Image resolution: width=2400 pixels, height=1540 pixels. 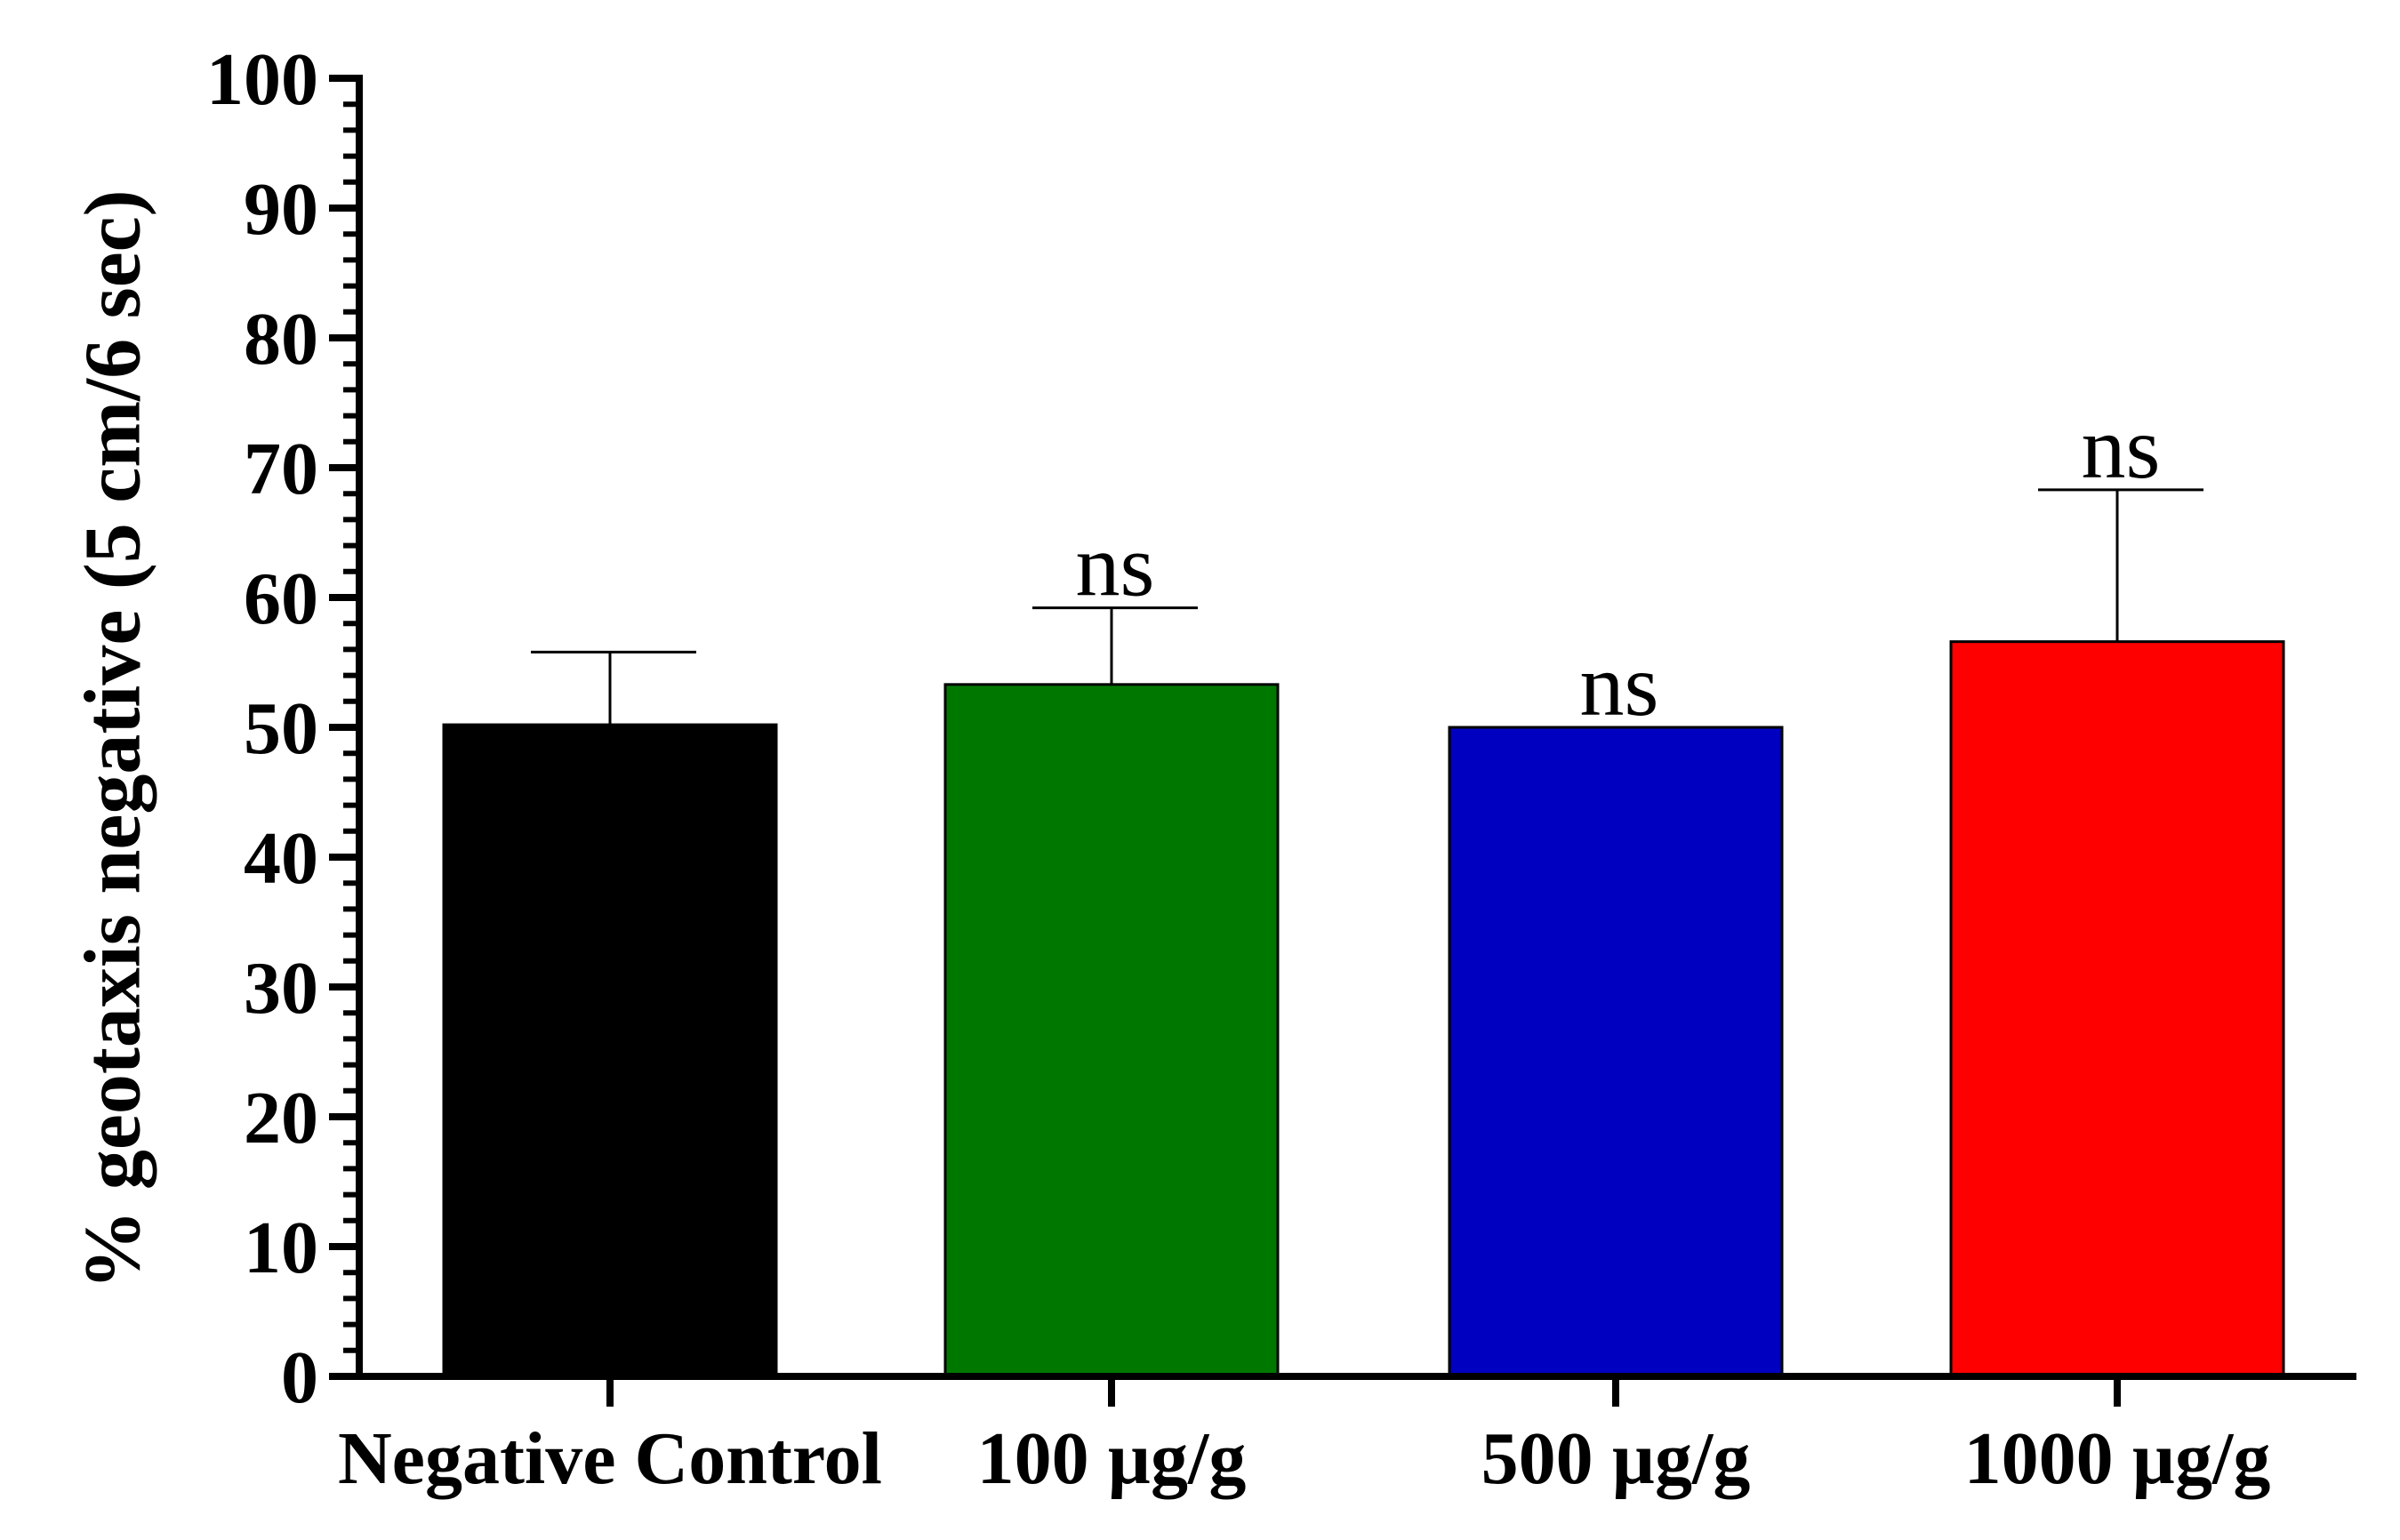 I want to click on y-axis-title: % geotaxis negative (5 cm/6 sec), so click(x=113, y=739).